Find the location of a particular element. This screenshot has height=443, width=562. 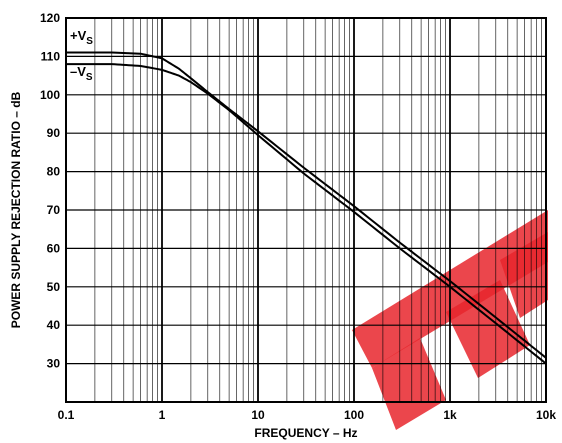

x-tick-label: 0.1 is located at coordinates (66, 415).